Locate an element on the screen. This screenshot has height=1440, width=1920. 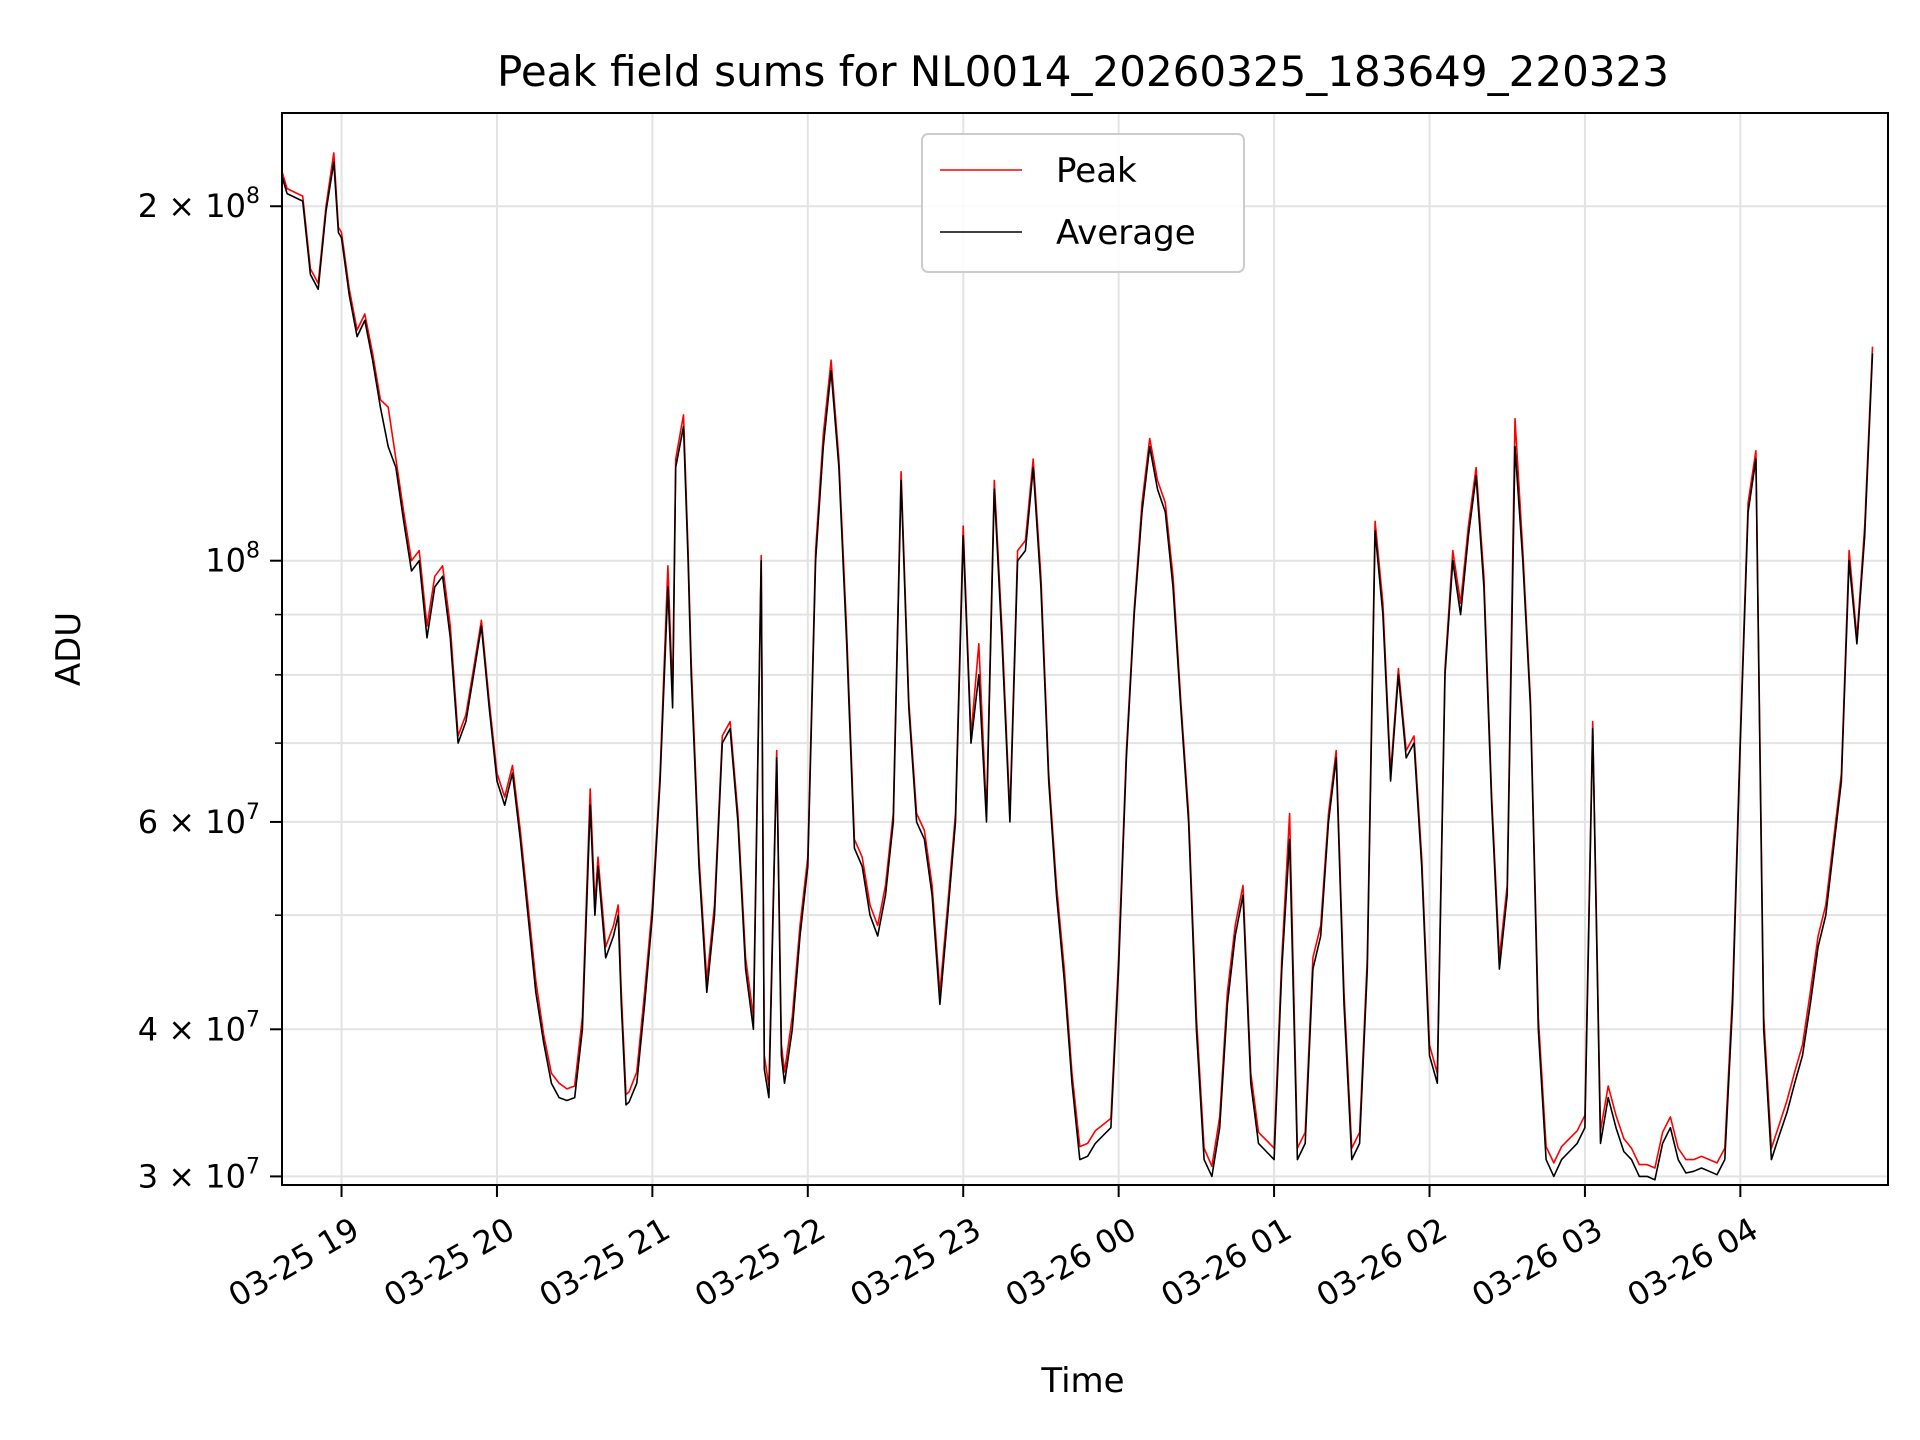
y-axis-title: ADU is located at coordinates (69, 649).